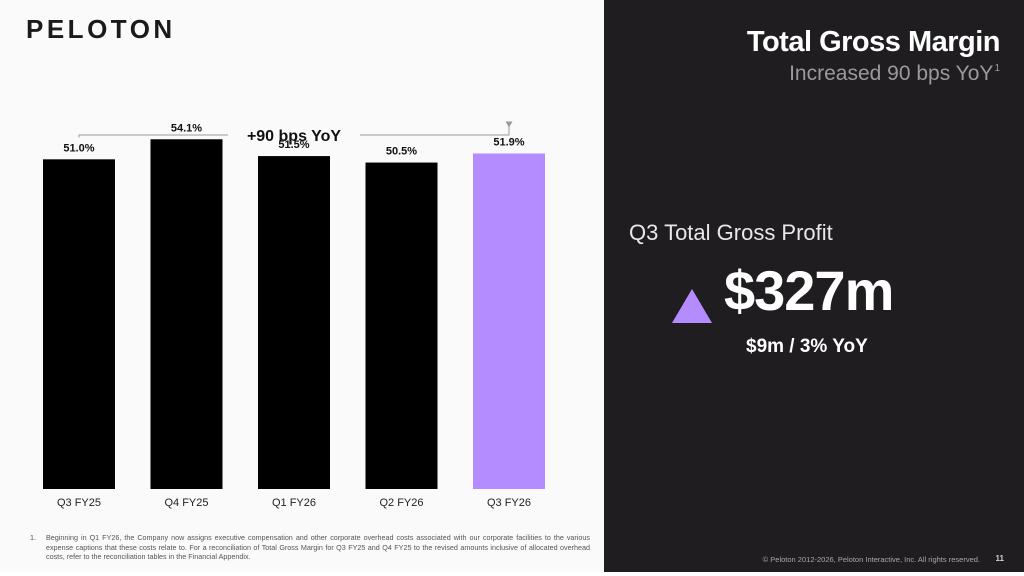  I want to click on footnote-ref: 1, so click(997, 68).